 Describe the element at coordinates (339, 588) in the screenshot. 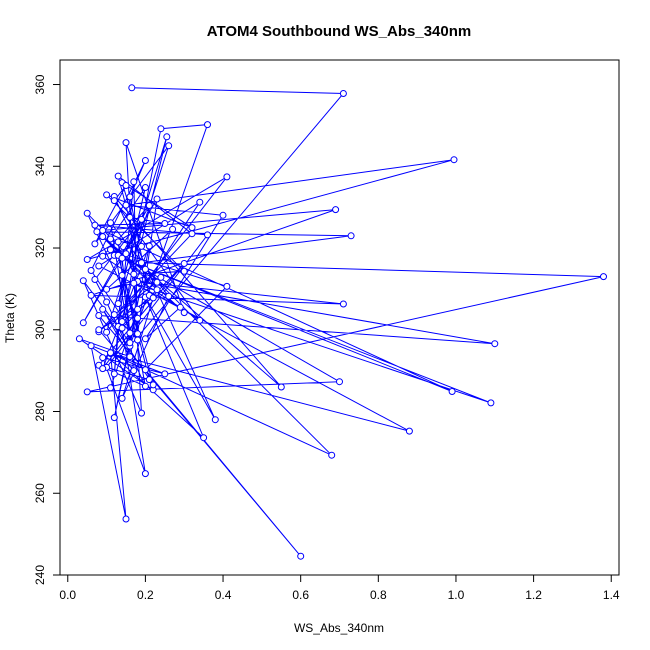

I see `x-axis: 0.0 0.2 0.4 0.6 0.8 1.0 1.2 1.4` at that location.